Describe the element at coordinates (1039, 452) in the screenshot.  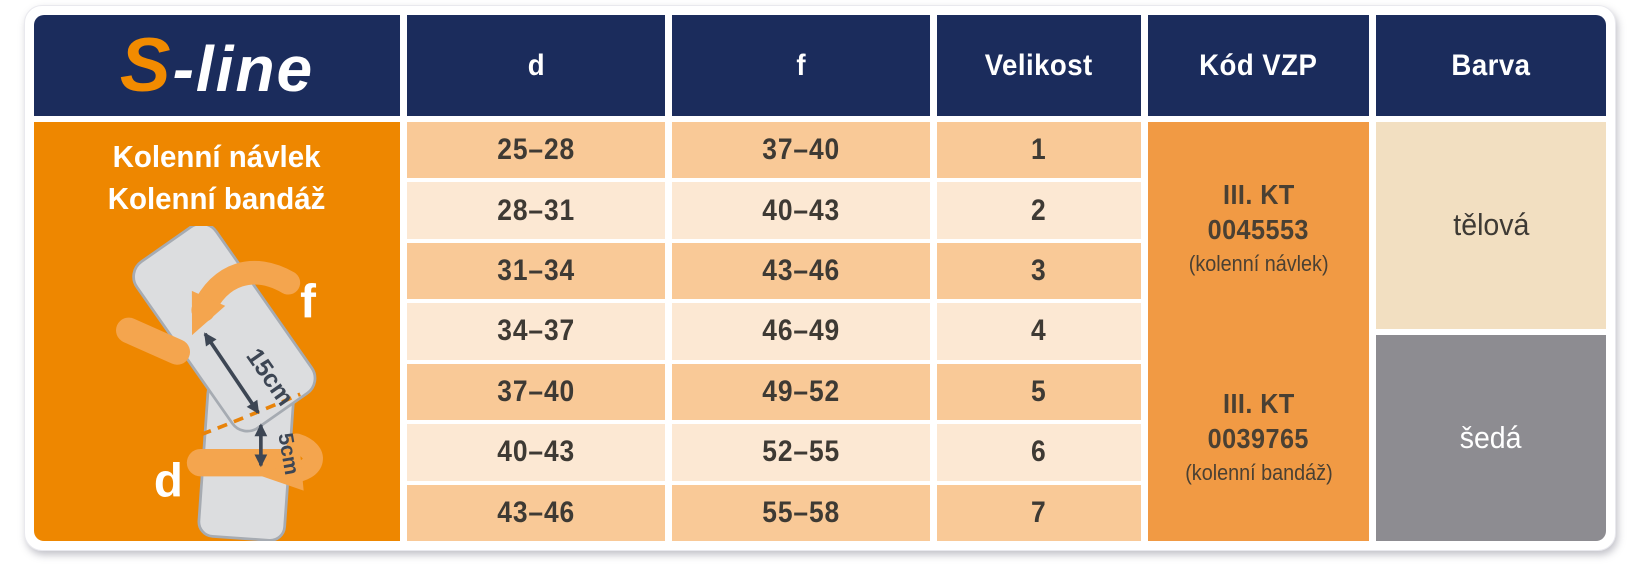
I see `size-cell: 6` at that location.